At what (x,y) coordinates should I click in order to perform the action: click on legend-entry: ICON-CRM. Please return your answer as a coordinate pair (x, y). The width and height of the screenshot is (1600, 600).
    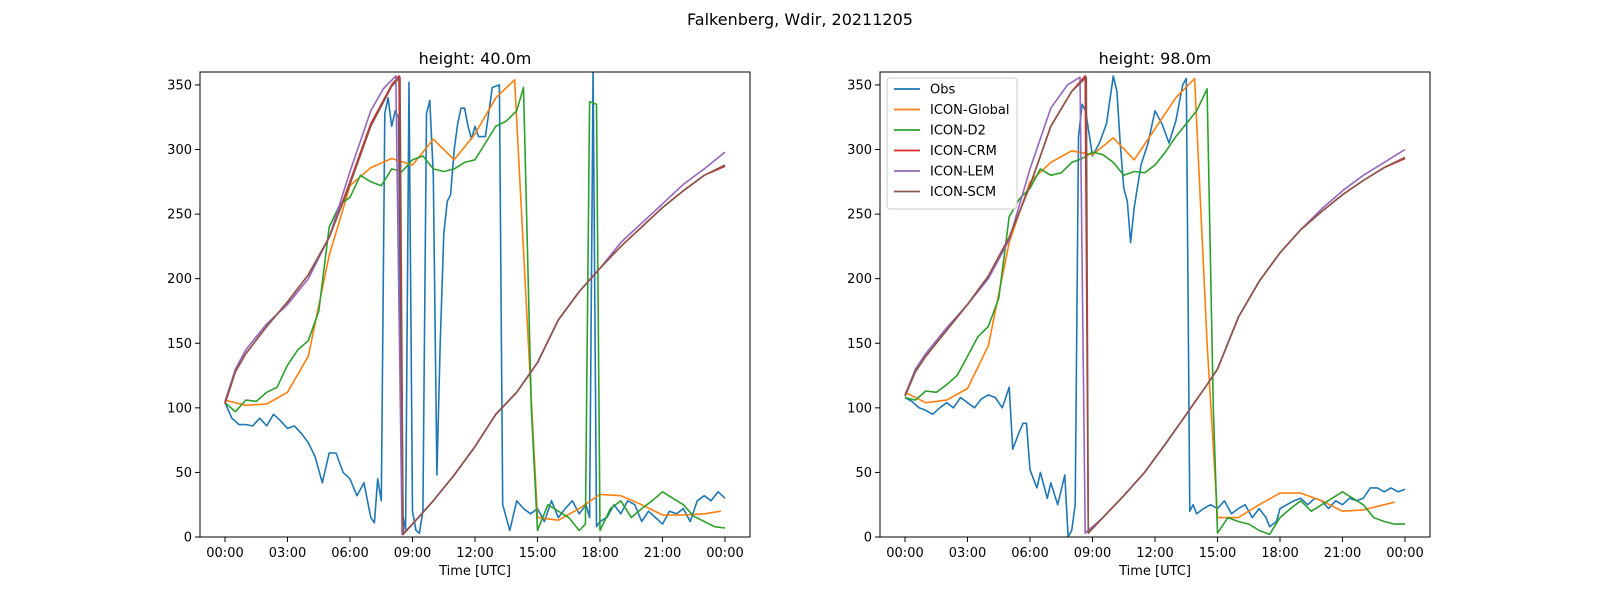
    Looking at the image, I should click on (963, 151).